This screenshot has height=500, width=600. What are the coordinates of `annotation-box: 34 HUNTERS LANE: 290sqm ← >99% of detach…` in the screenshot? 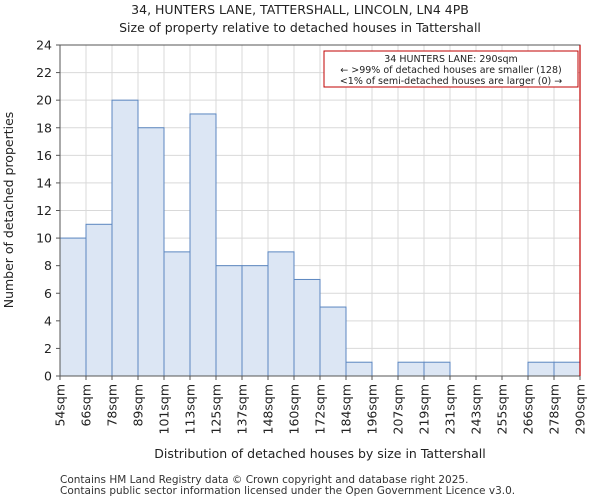 It's located at (451, 69).